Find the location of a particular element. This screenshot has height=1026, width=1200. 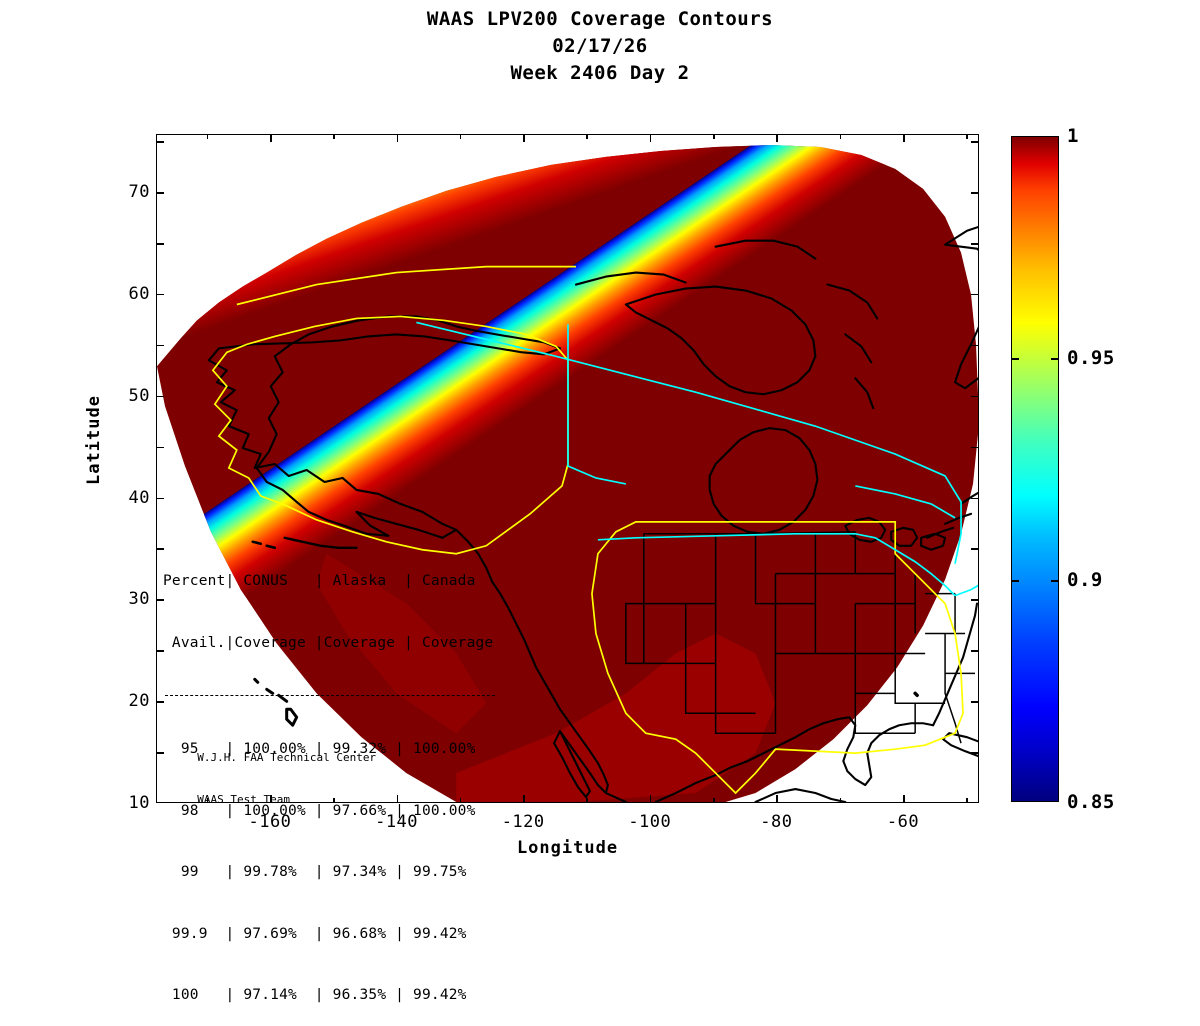

y-axis-tick-labels: 10 20 30 40 50 60 70 is located at coordinates (124, 450).